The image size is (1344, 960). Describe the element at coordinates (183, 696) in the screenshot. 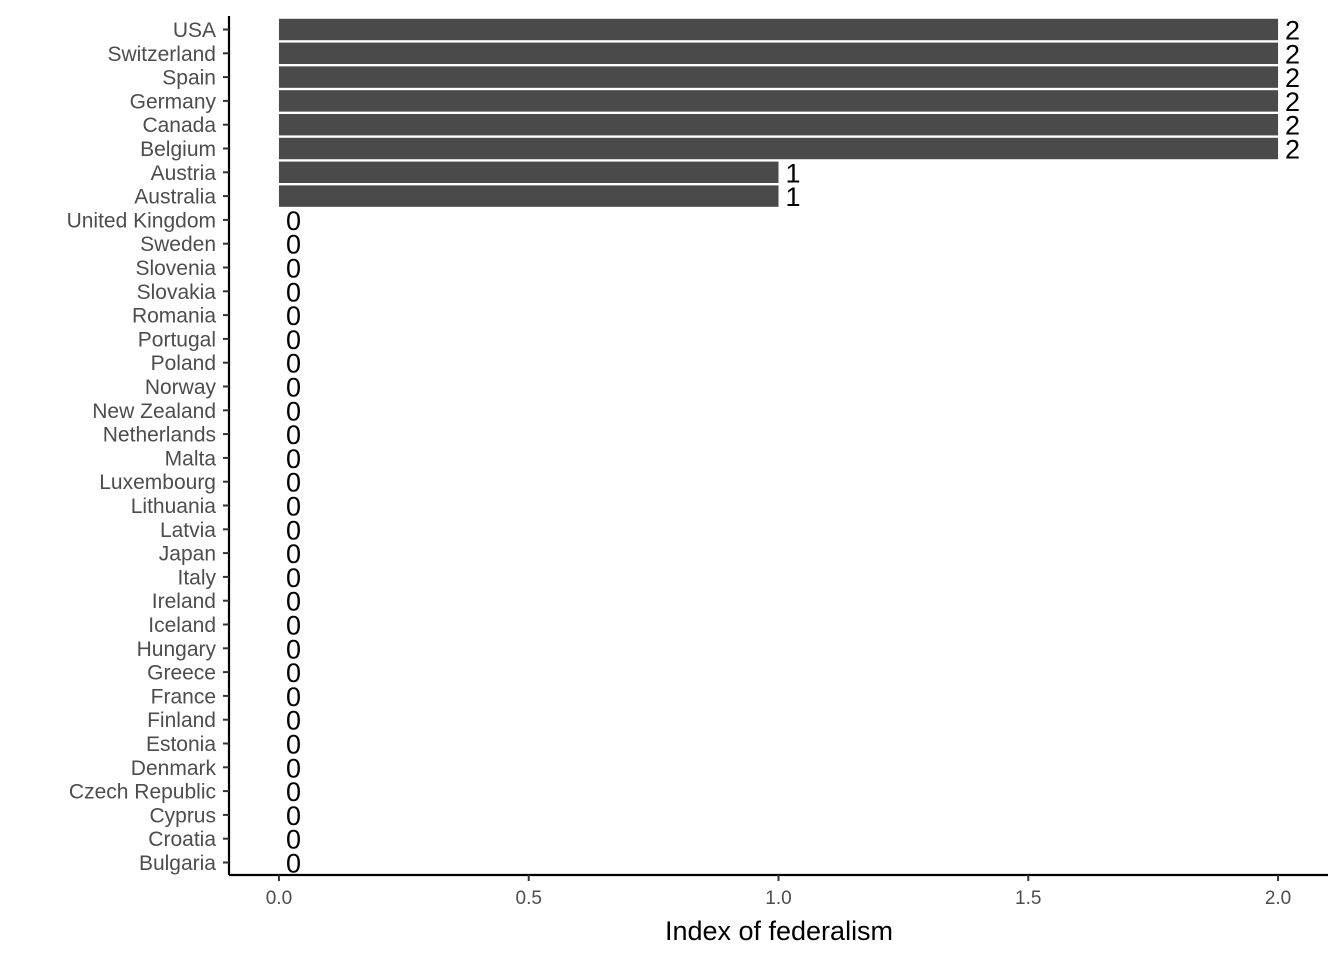

I see `y-tick-label: France` at that location.